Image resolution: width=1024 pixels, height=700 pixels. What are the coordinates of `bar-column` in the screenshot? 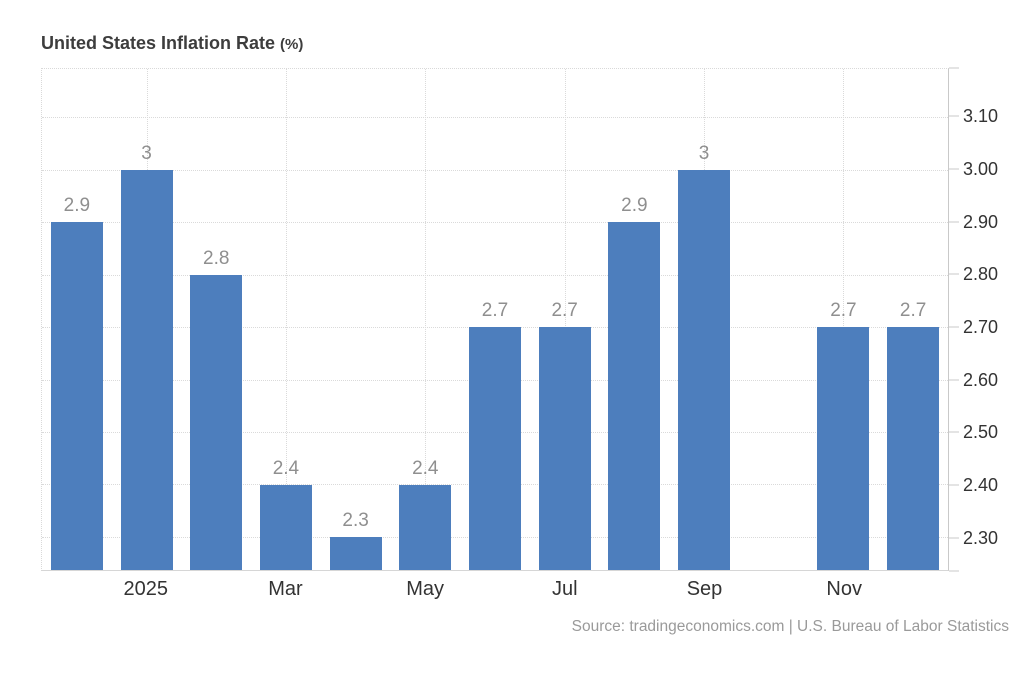 It's located at (774, 319).